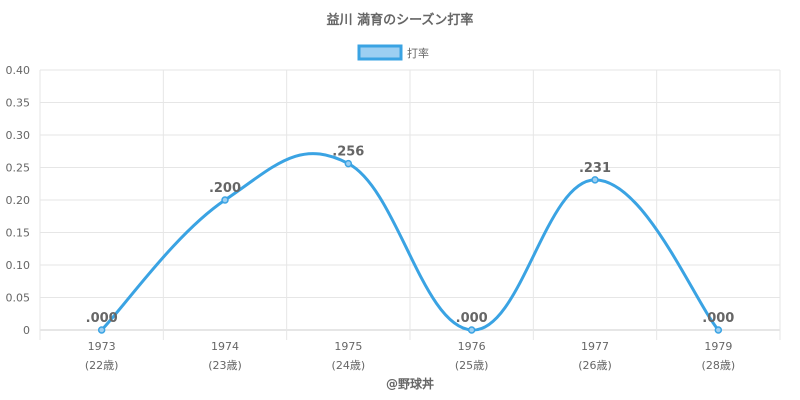 The image size is (800, 400). What do you see at coordinates (380, 52) in the screenshot?
I see `legend-swatch` at bounding box center [380, 52].